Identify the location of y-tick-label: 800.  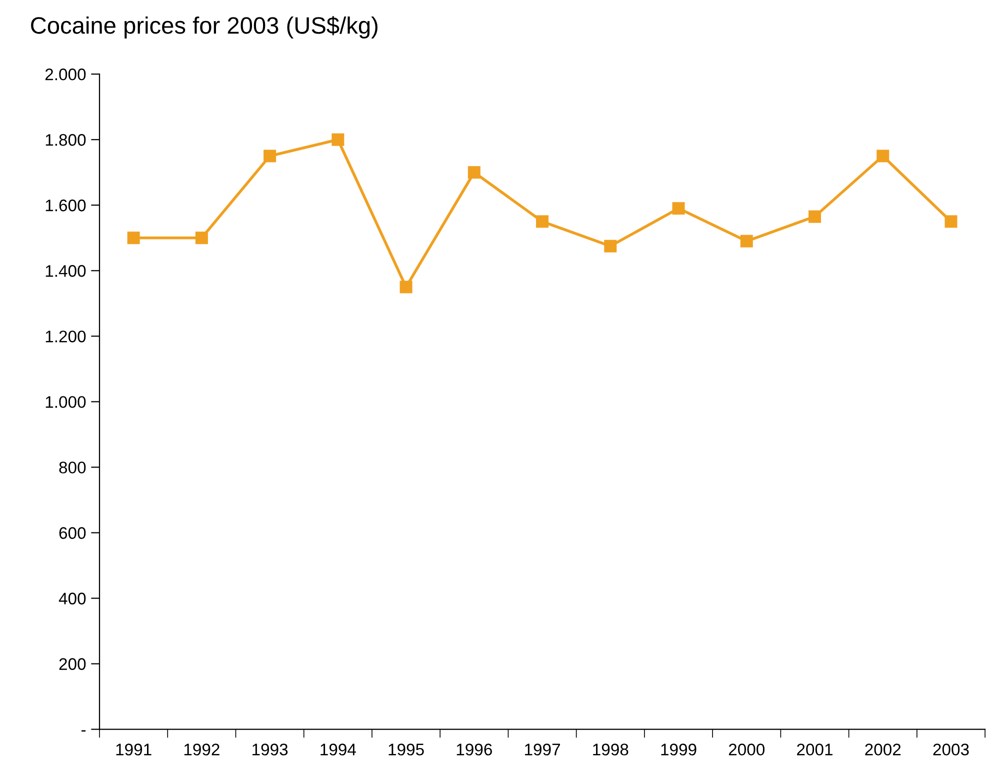
(72, 468).